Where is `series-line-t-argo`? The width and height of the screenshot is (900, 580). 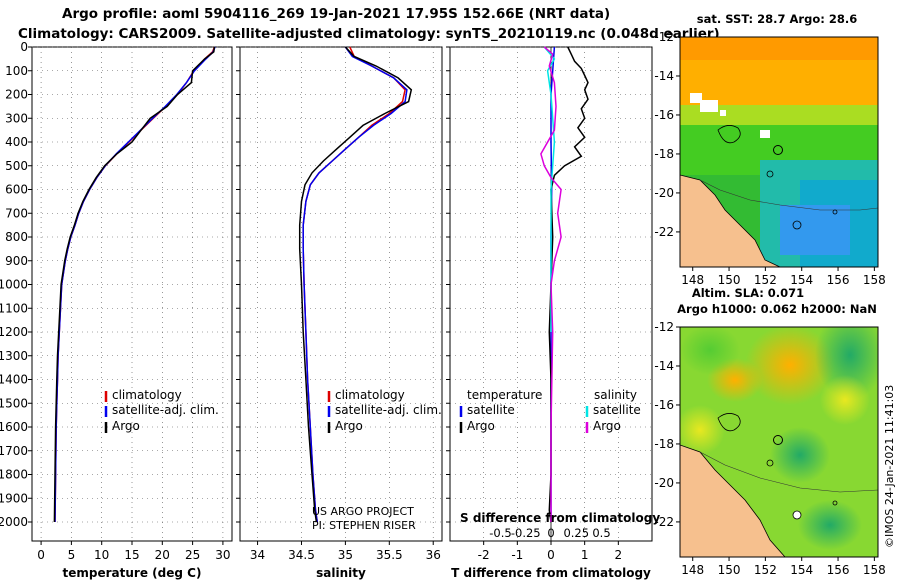 series-line-t-argo is located at coordinates (568, 284).